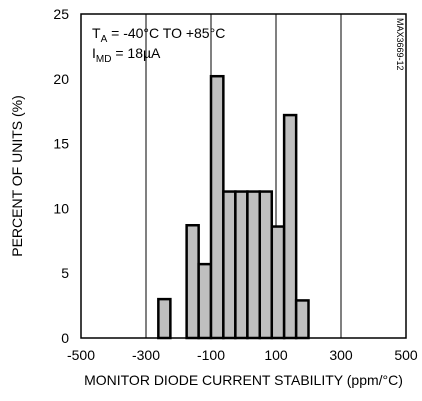 The height and width of the screenshot is (401, 422). What do you see at coordinates (17, 176) in the screenshot?
I see `y-axis-title: PERCENT OF UNITS (%)` at bounding box center [17, 176].